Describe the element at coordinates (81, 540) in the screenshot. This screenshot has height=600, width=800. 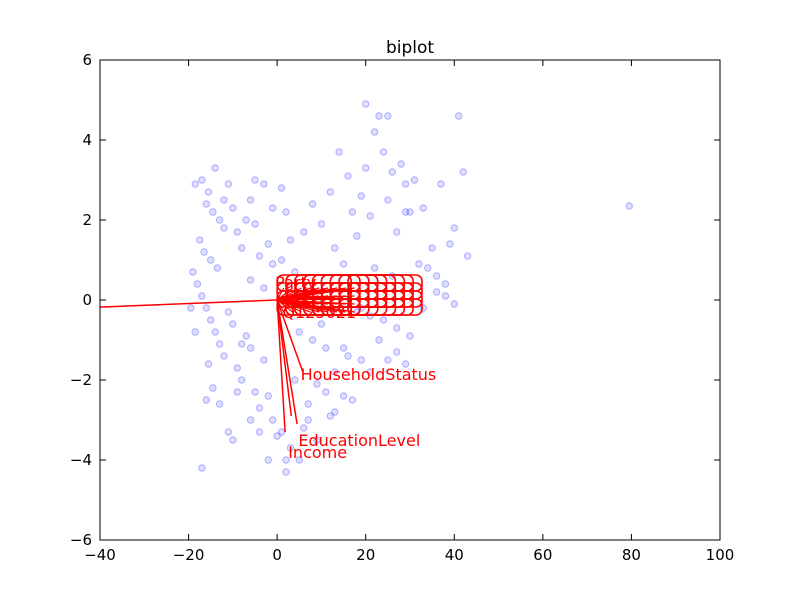
I see `y-tick-label: −6` at that location.